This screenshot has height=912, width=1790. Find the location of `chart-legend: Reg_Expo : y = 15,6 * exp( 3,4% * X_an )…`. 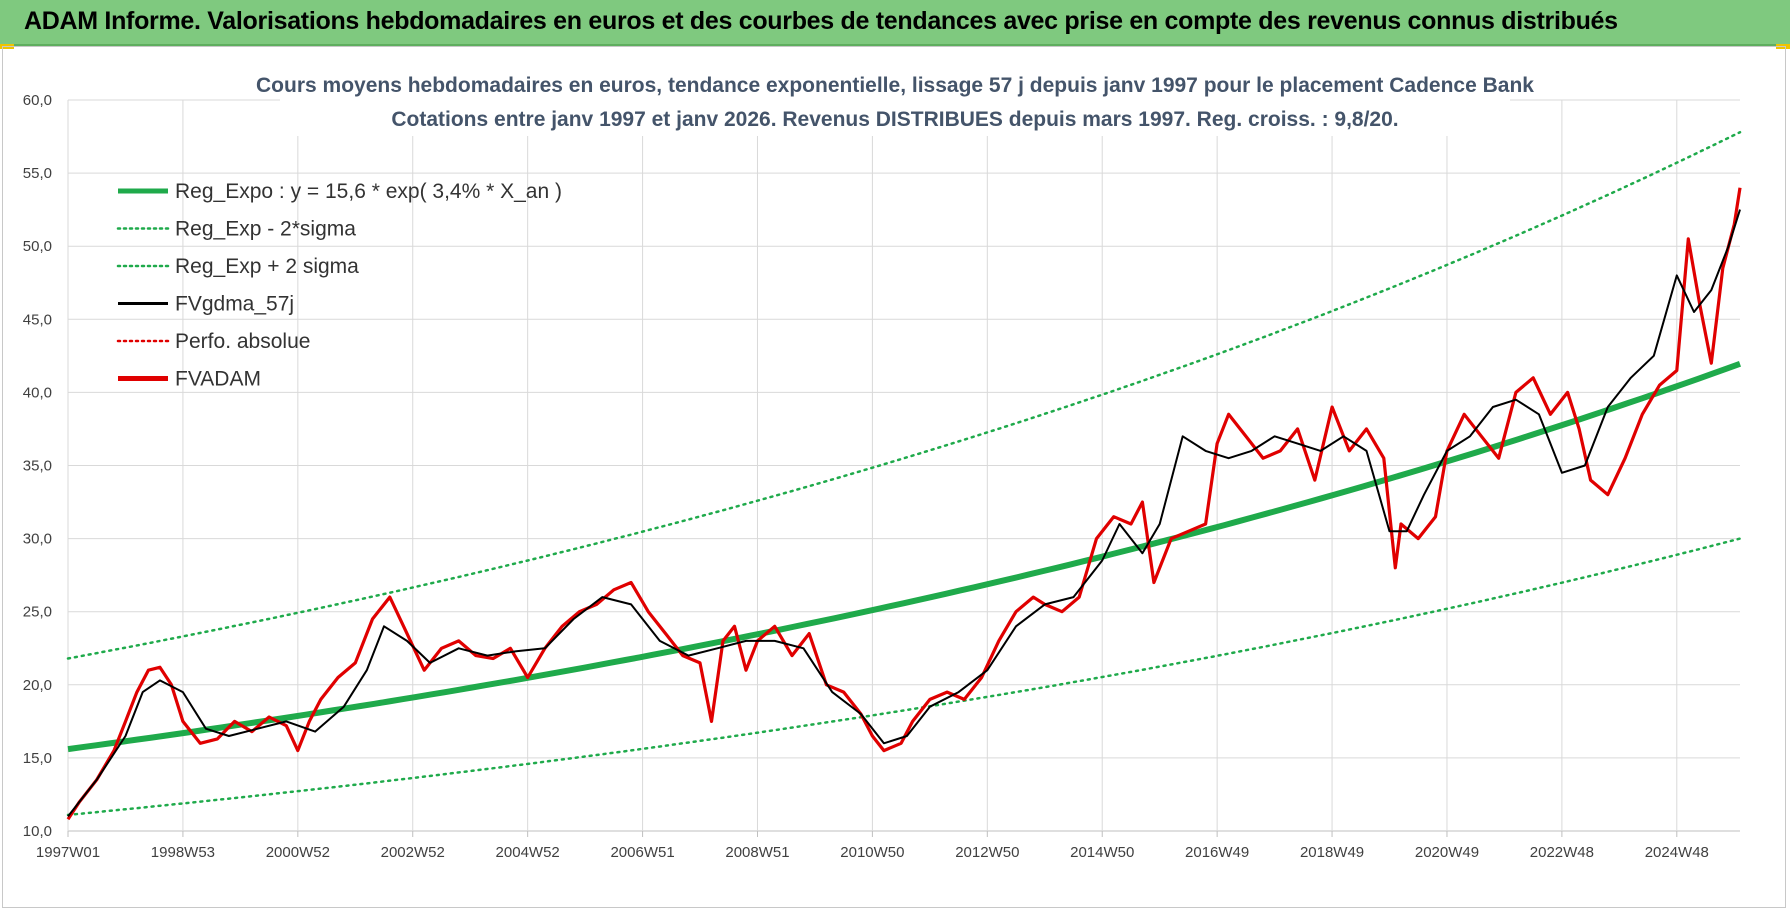

chart-legend: Reg_Expo : y = 15,6 * exp( 3,4% * X_an )… is located at coordinates (339, 285).